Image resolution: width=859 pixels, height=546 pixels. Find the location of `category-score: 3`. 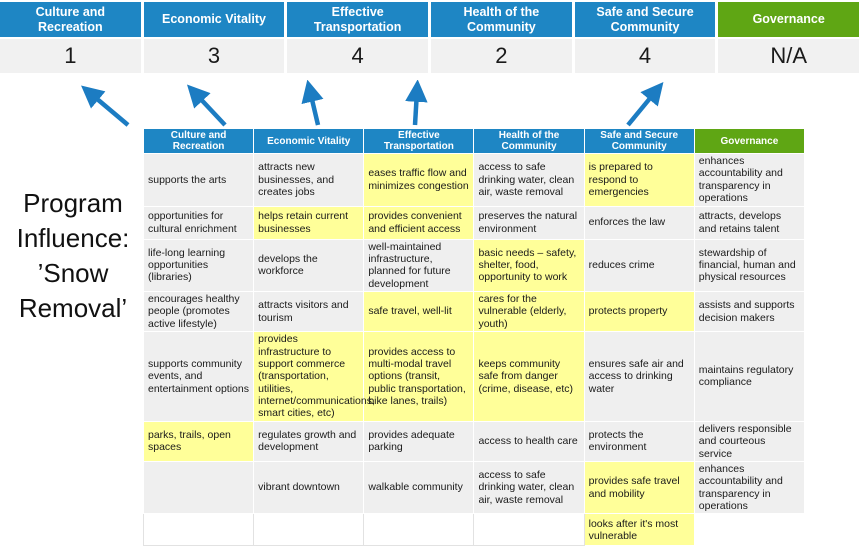

category-score: 3 is located at coordinates (214, 56).